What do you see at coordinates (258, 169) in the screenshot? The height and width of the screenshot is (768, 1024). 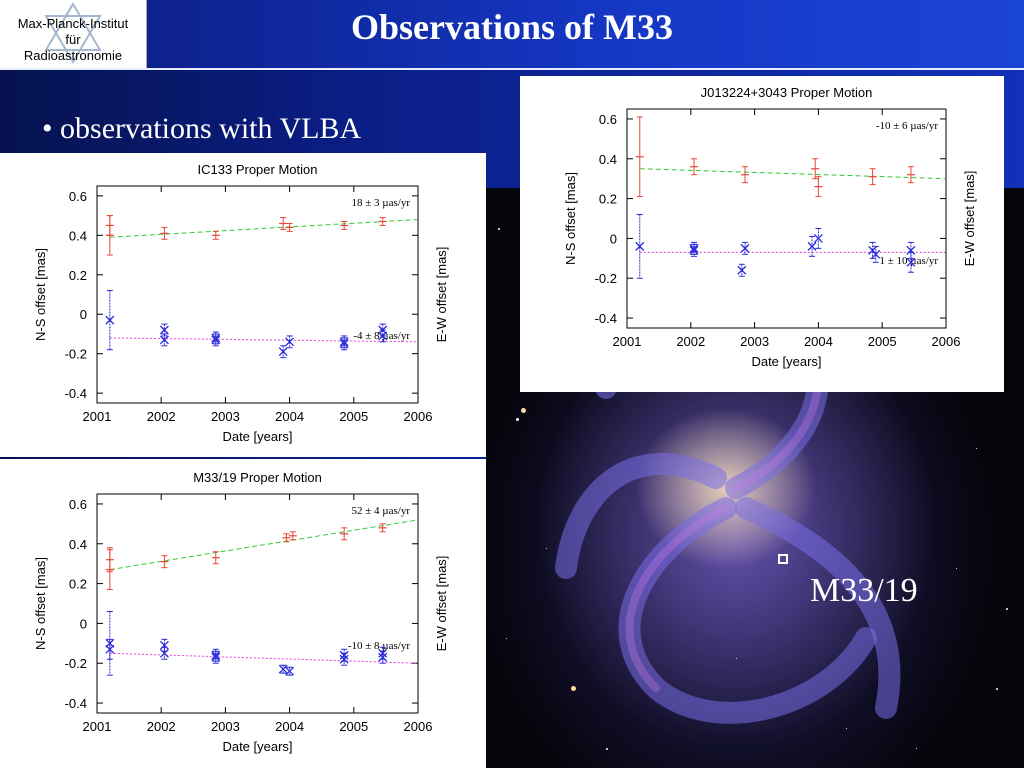 I see `chart-title: IC133 Proper Motion` at bounding box center [258, 169].